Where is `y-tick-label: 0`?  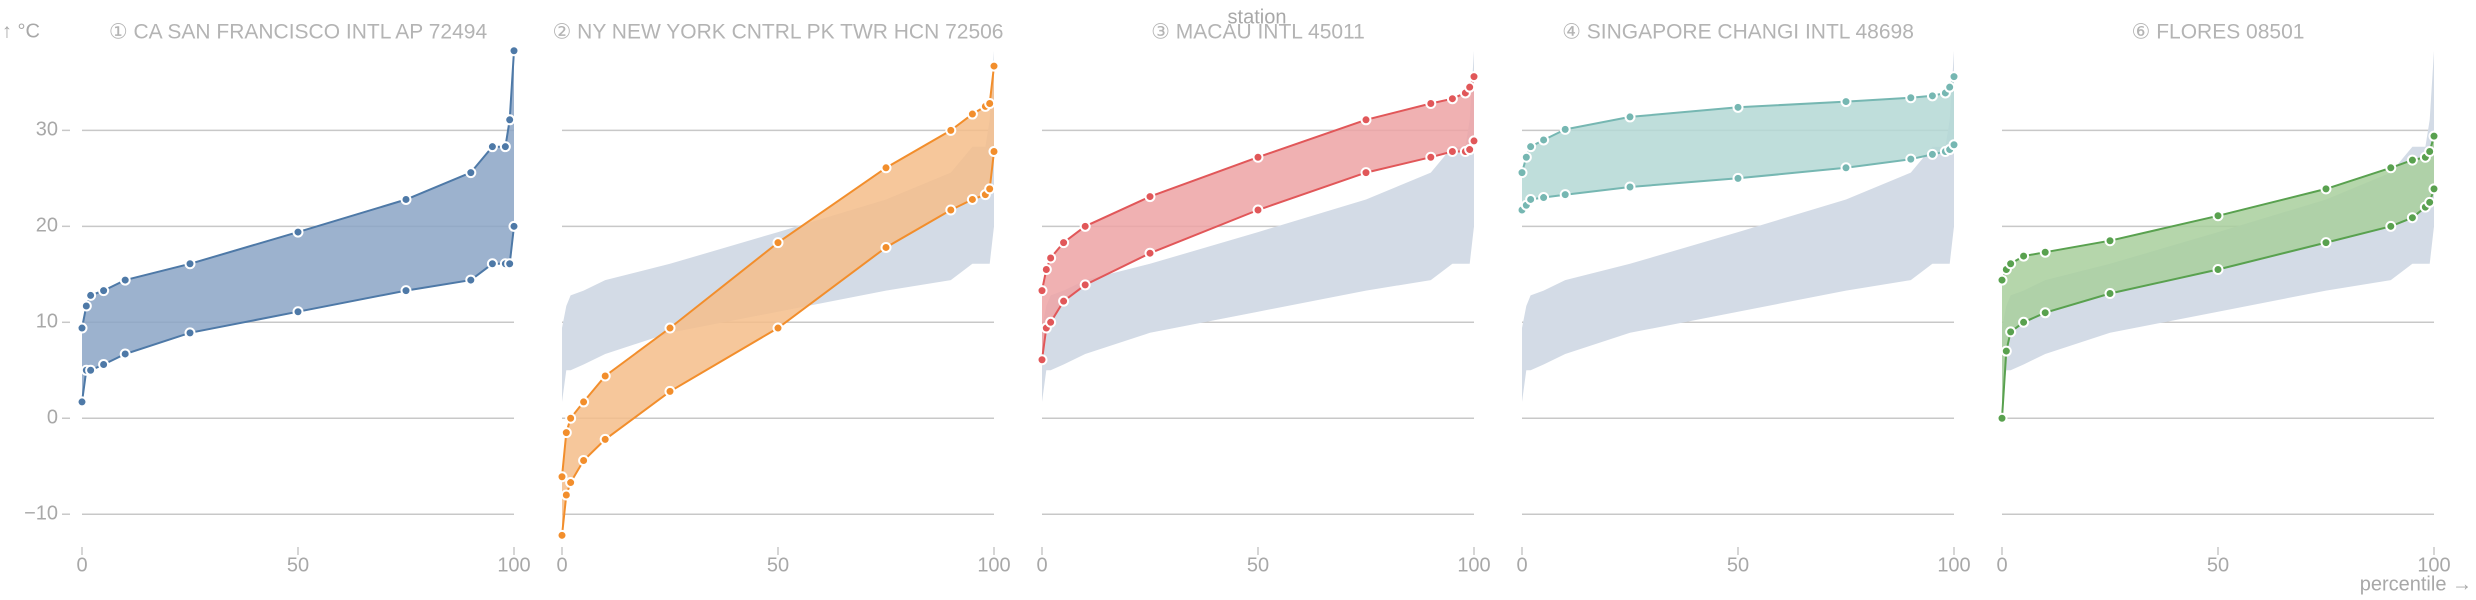
y-tick-label: 0 is located at coordinates (52, 418).